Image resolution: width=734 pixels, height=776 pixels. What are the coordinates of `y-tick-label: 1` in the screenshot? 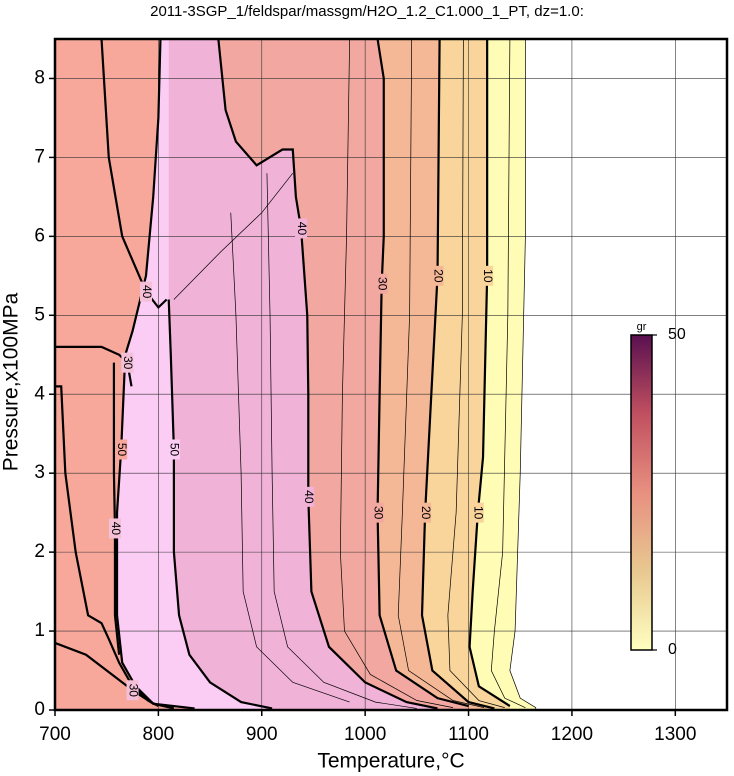 It's located at (39, 630).